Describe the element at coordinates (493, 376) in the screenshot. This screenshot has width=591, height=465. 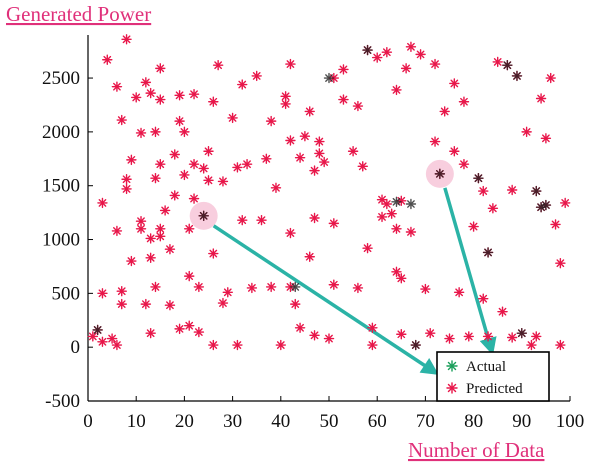
I see `legend-box` at that location.